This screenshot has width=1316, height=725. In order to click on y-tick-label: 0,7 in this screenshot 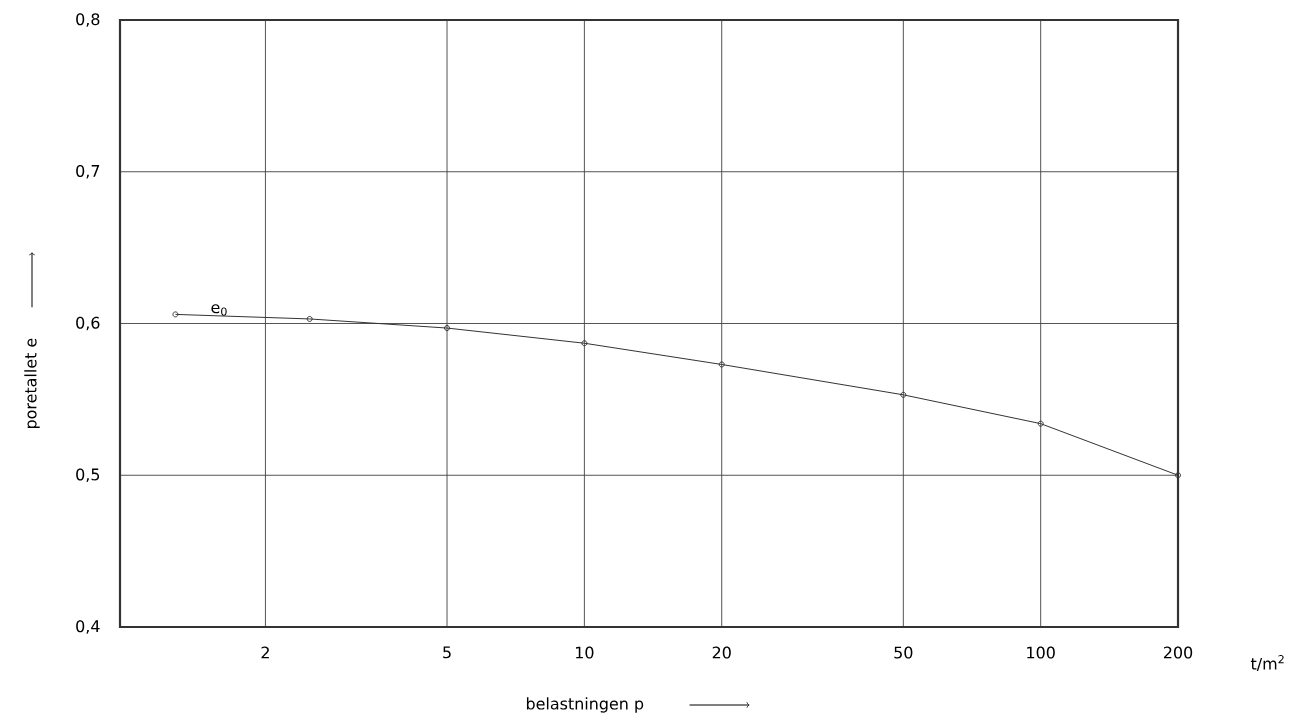, I will do `click(88, 171)`.